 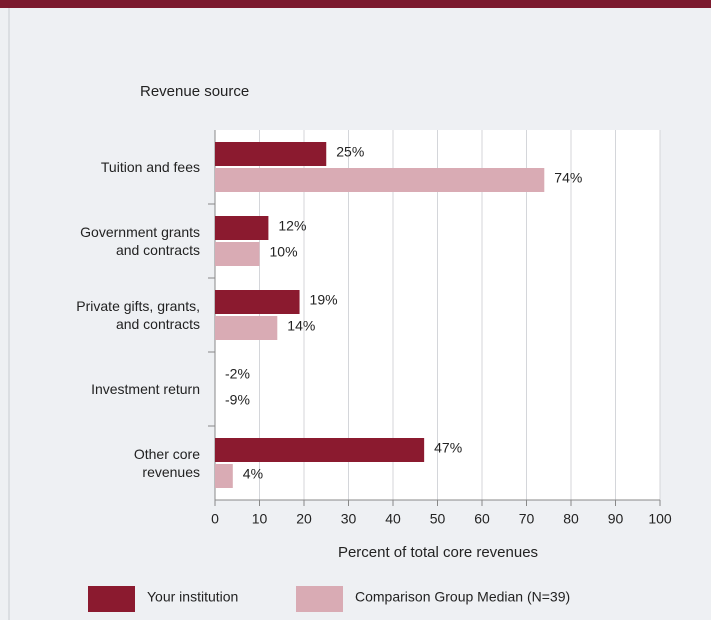 I want to click on y-tick-label: Government grants and contracts, so click(x=140, y=241).